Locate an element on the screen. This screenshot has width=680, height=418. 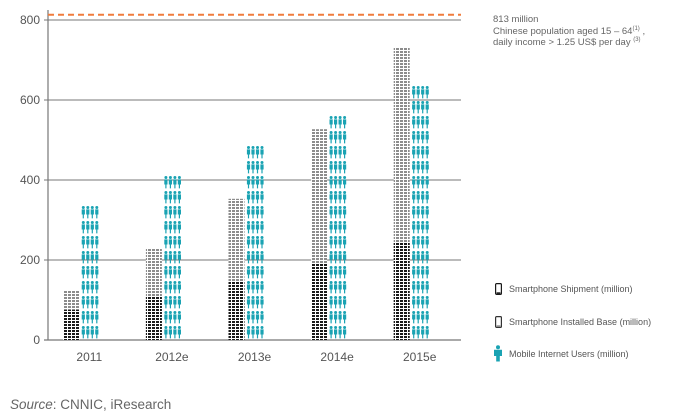
legend-item-shipment: Smartphone Shipment (million) is located at coordinates (562, 289).